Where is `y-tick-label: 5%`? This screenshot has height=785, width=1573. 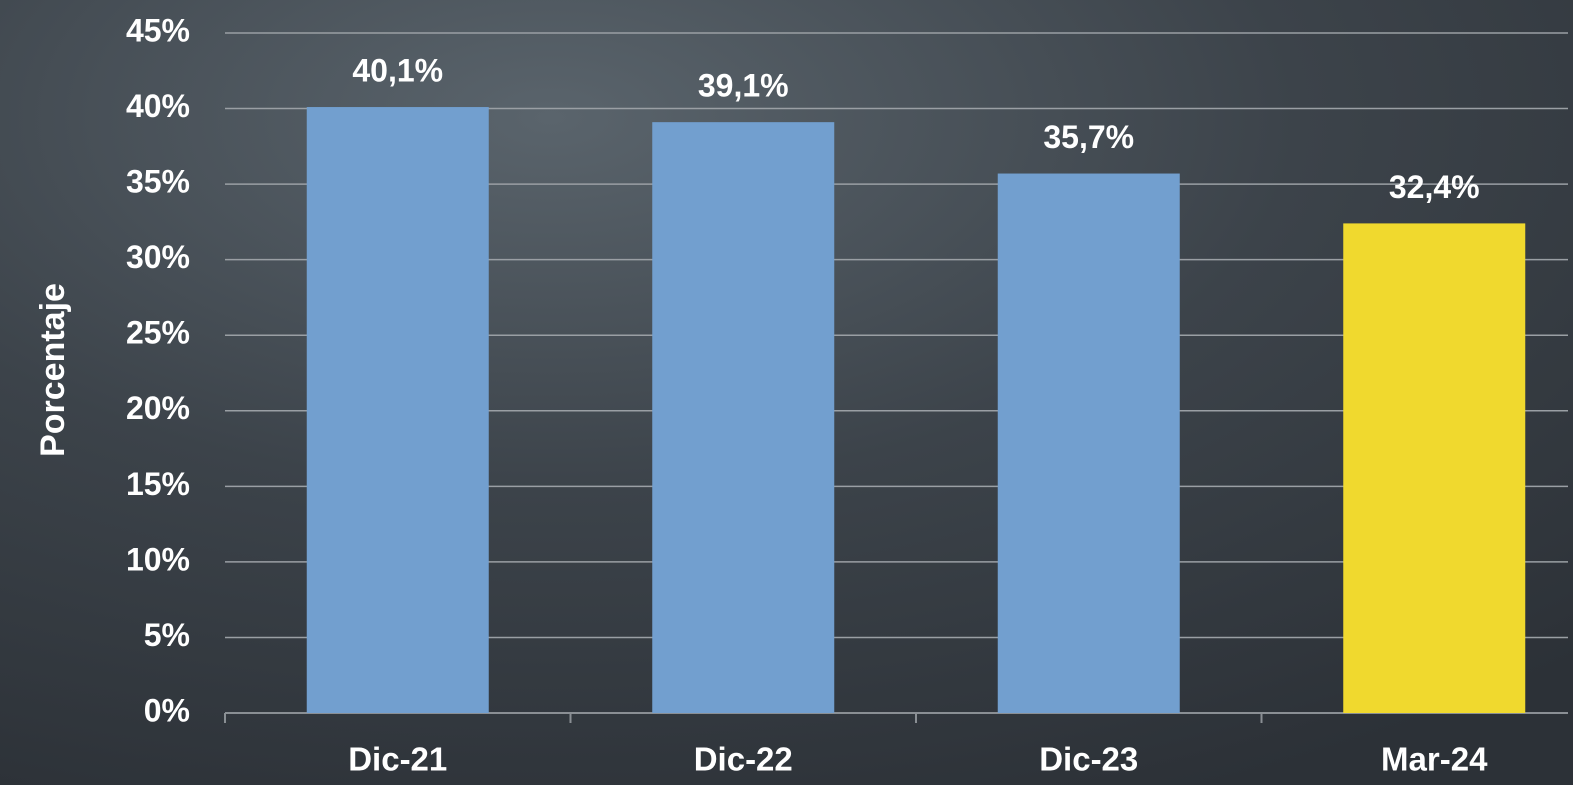 y-tick-label: 5% is located at coordinates (167, 635).